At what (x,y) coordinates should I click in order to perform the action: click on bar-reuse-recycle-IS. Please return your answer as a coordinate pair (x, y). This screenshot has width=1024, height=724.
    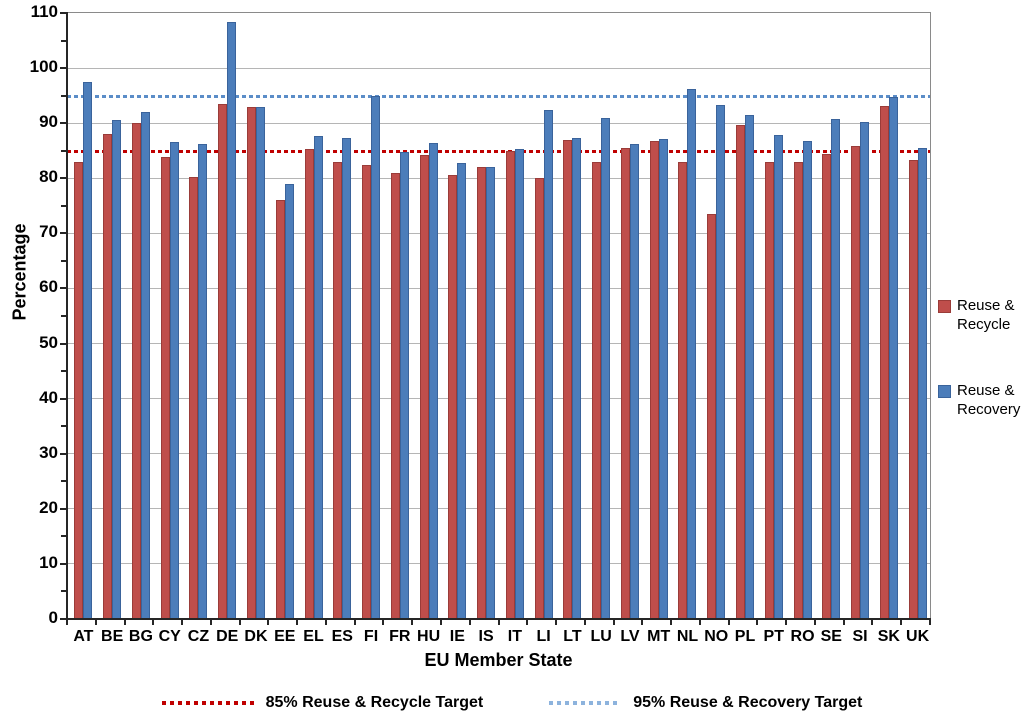
    Looking at the image, I should click on (482, 393).